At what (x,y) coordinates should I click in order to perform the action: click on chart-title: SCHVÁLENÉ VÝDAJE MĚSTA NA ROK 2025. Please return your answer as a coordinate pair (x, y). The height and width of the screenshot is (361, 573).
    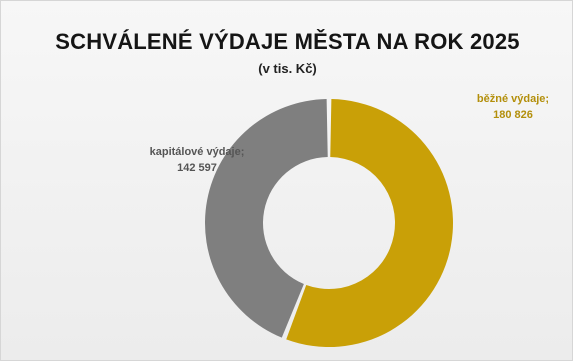
    Looking at the image, I should click on (287, 41).